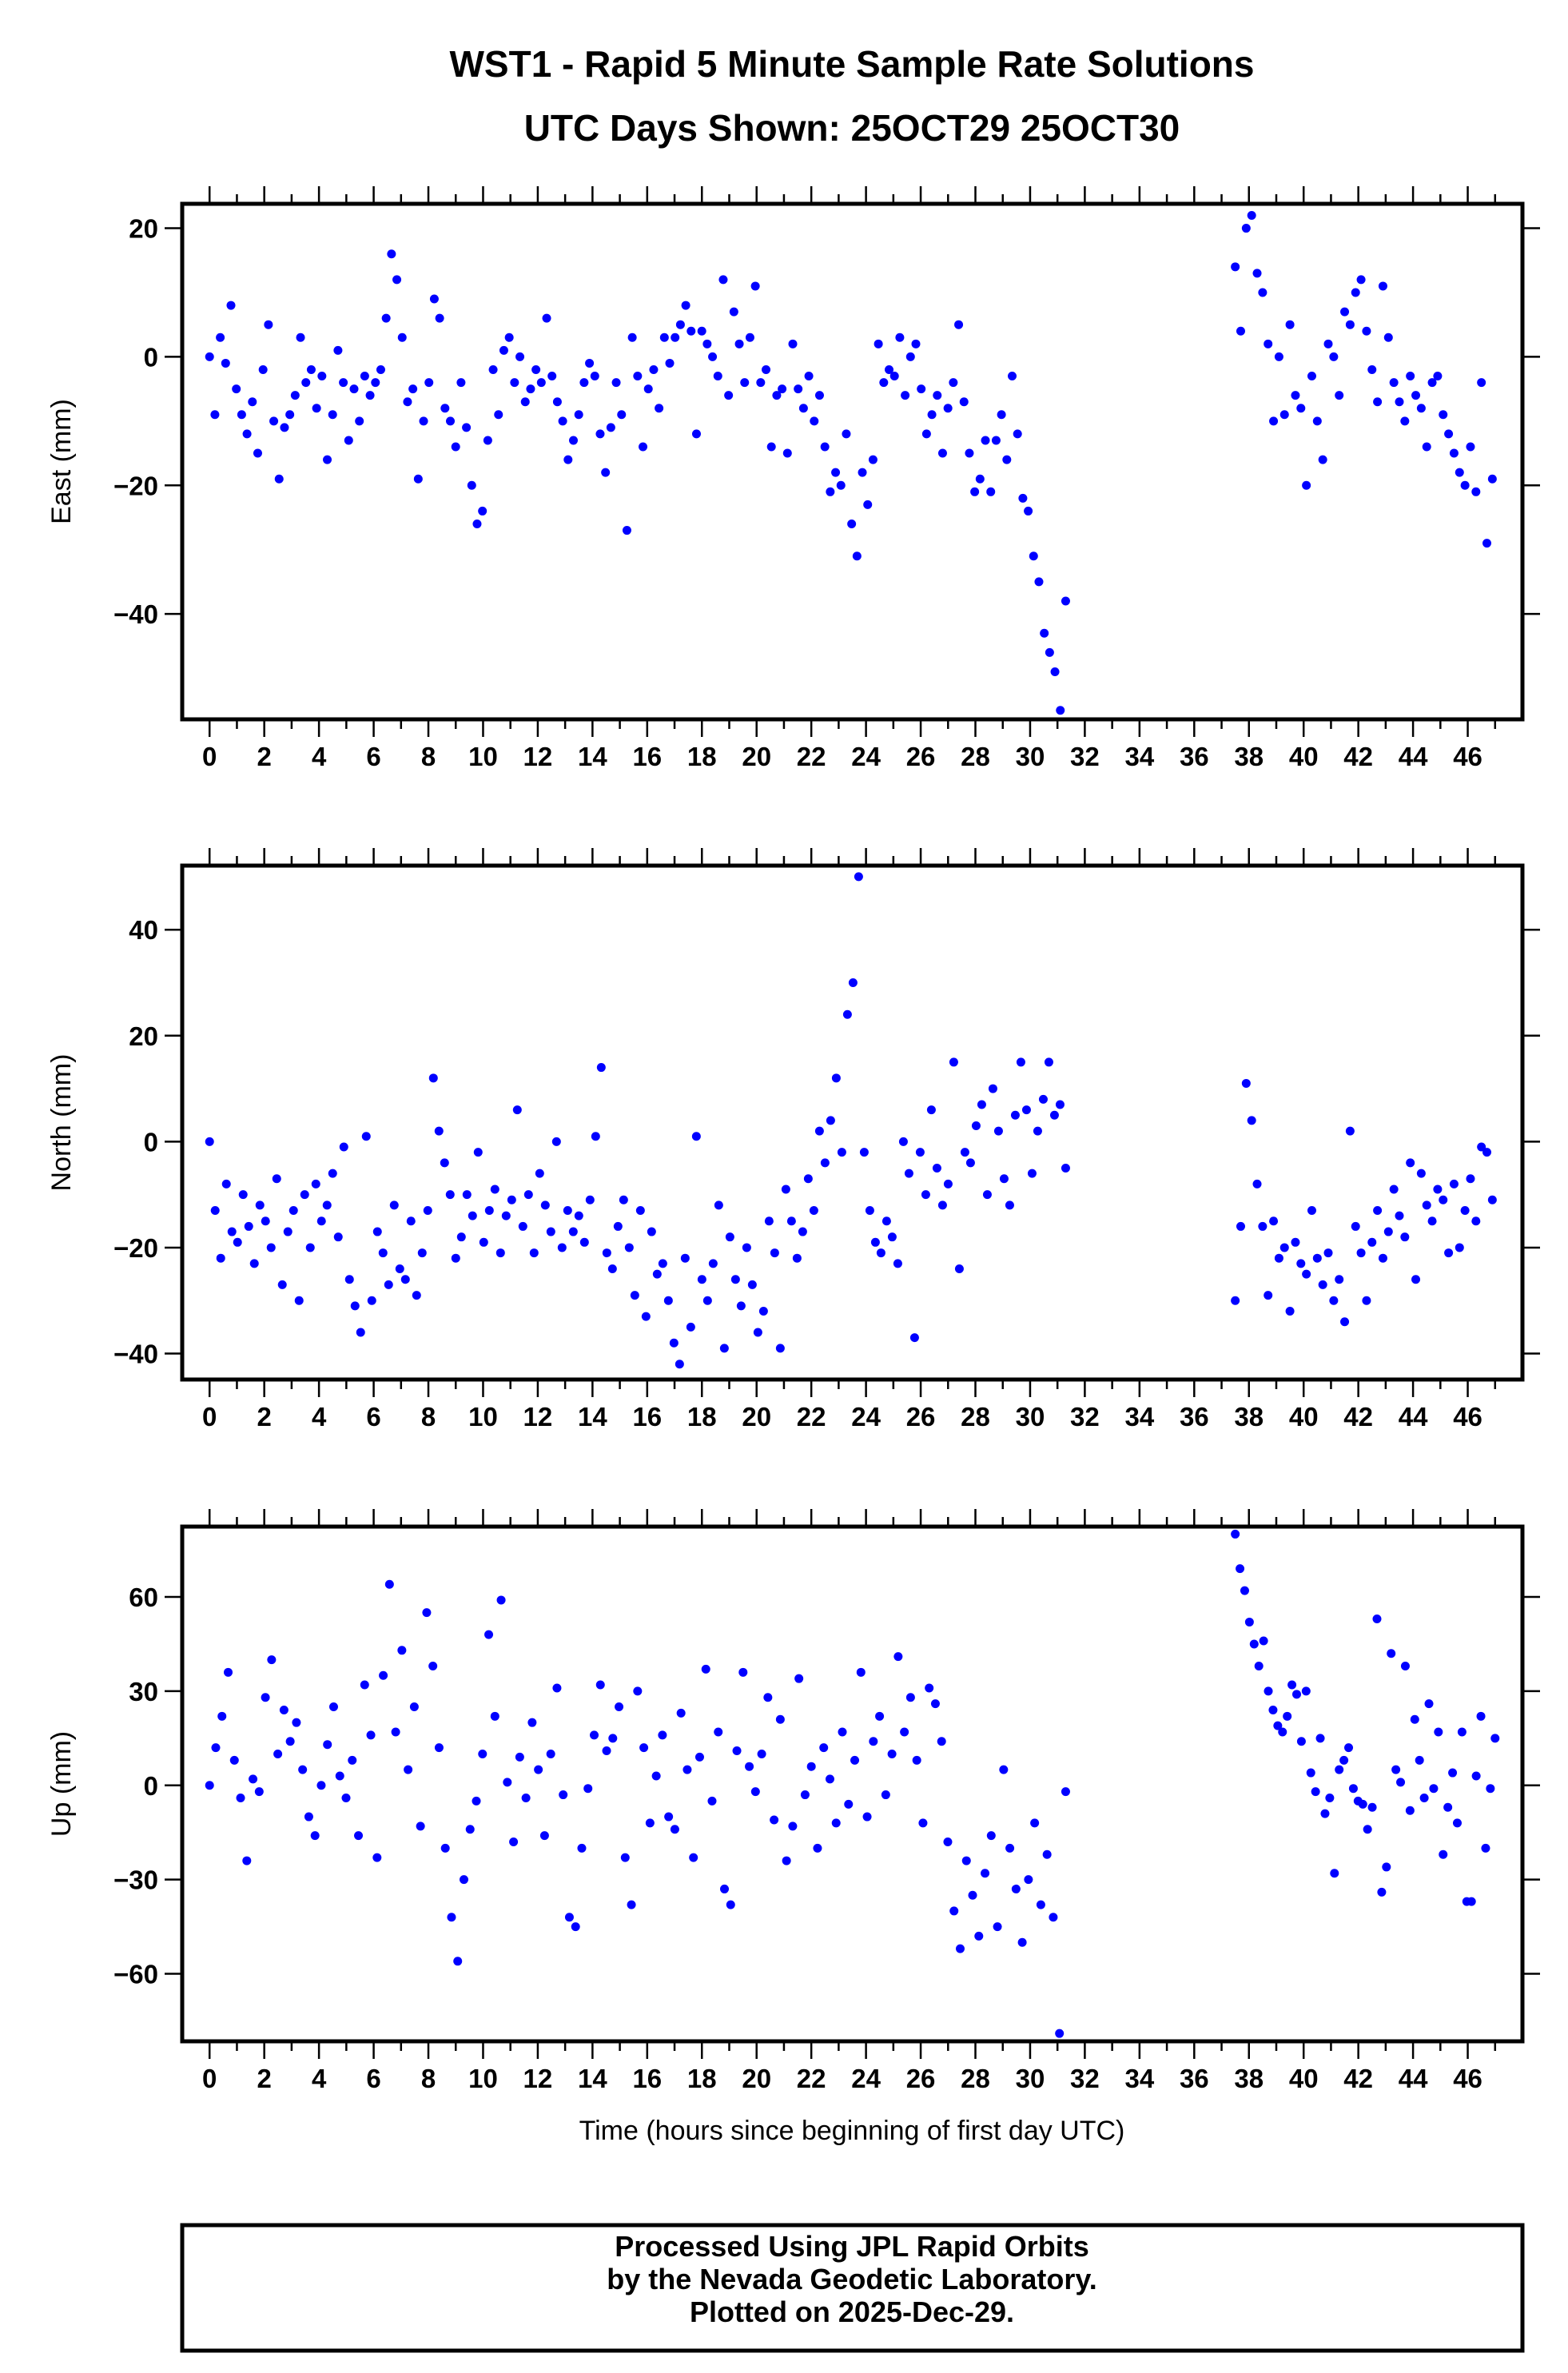 Image resolution: width=1568 pixels, height=2373 pixels. Describe the element at coordinates (264, 1416) in the screenshot. I see `x-tick-label: 2` at that location.